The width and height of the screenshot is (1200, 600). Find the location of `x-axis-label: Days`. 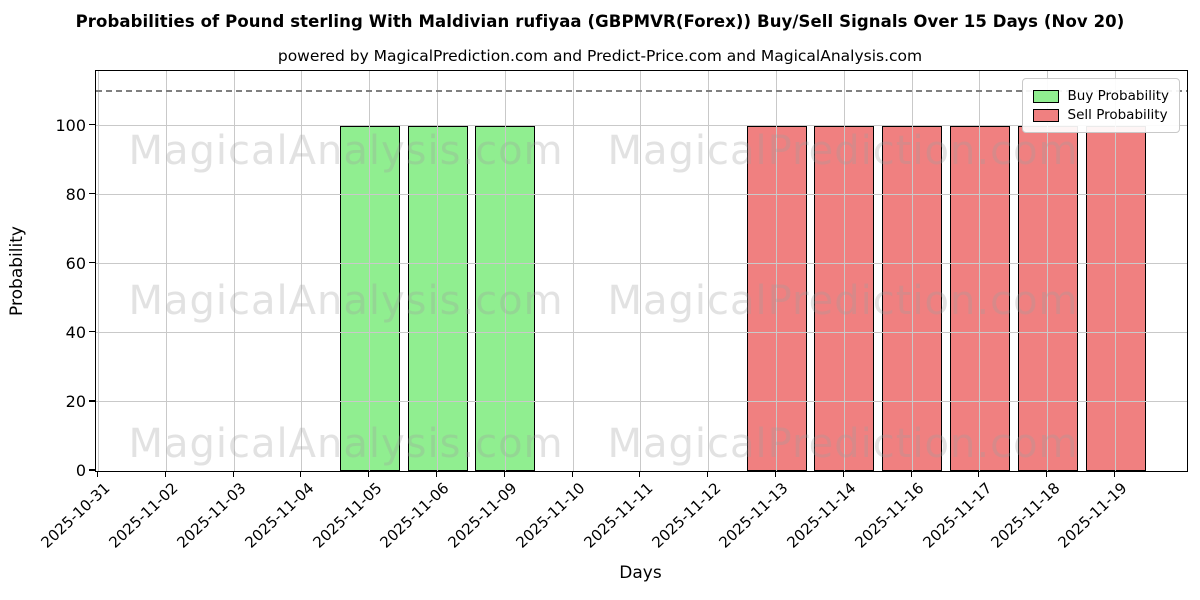

x-axis-label: Days is located at coordinates (640, 573).